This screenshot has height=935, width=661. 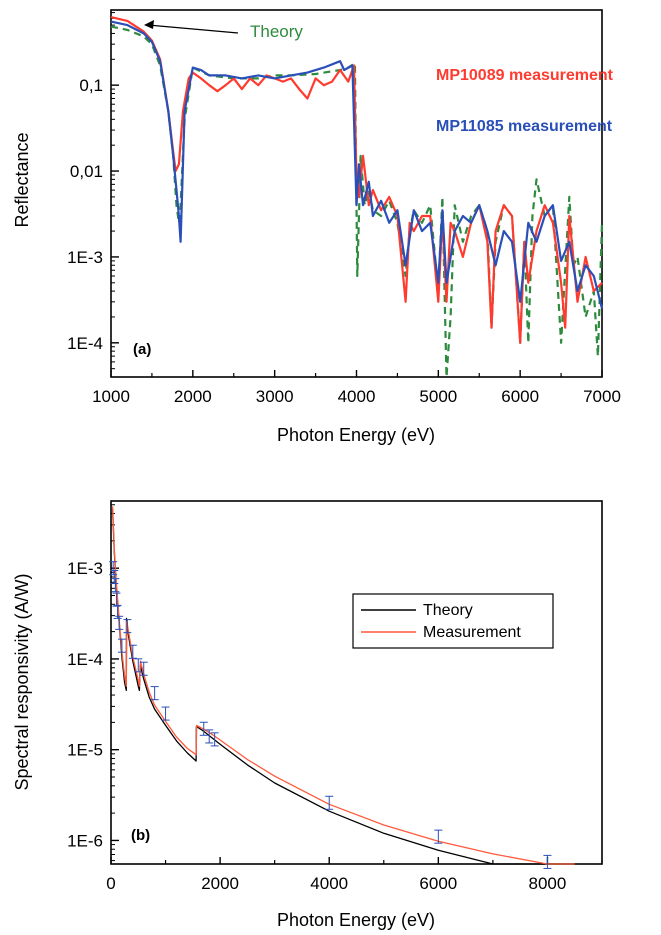 What do you see at coordinates (525, 75) in the screenshot?
I see `legend-mp10089: MP10089 measurement` at bounding box center [525, 75].